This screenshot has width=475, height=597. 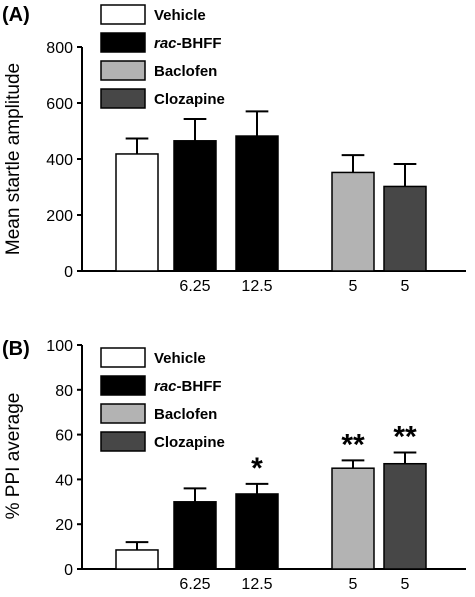 What do you see at coordinates (64, 391) in the screenshot?
I see `panel-b-y-tick-label: 80` at bounding box center [64, 391].